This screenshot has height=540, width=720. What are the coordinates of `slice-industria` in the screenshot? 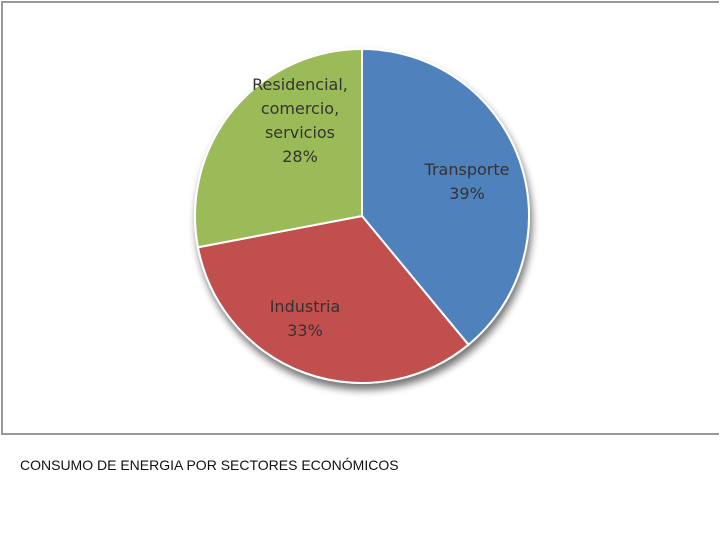 It's located at (333, 299).